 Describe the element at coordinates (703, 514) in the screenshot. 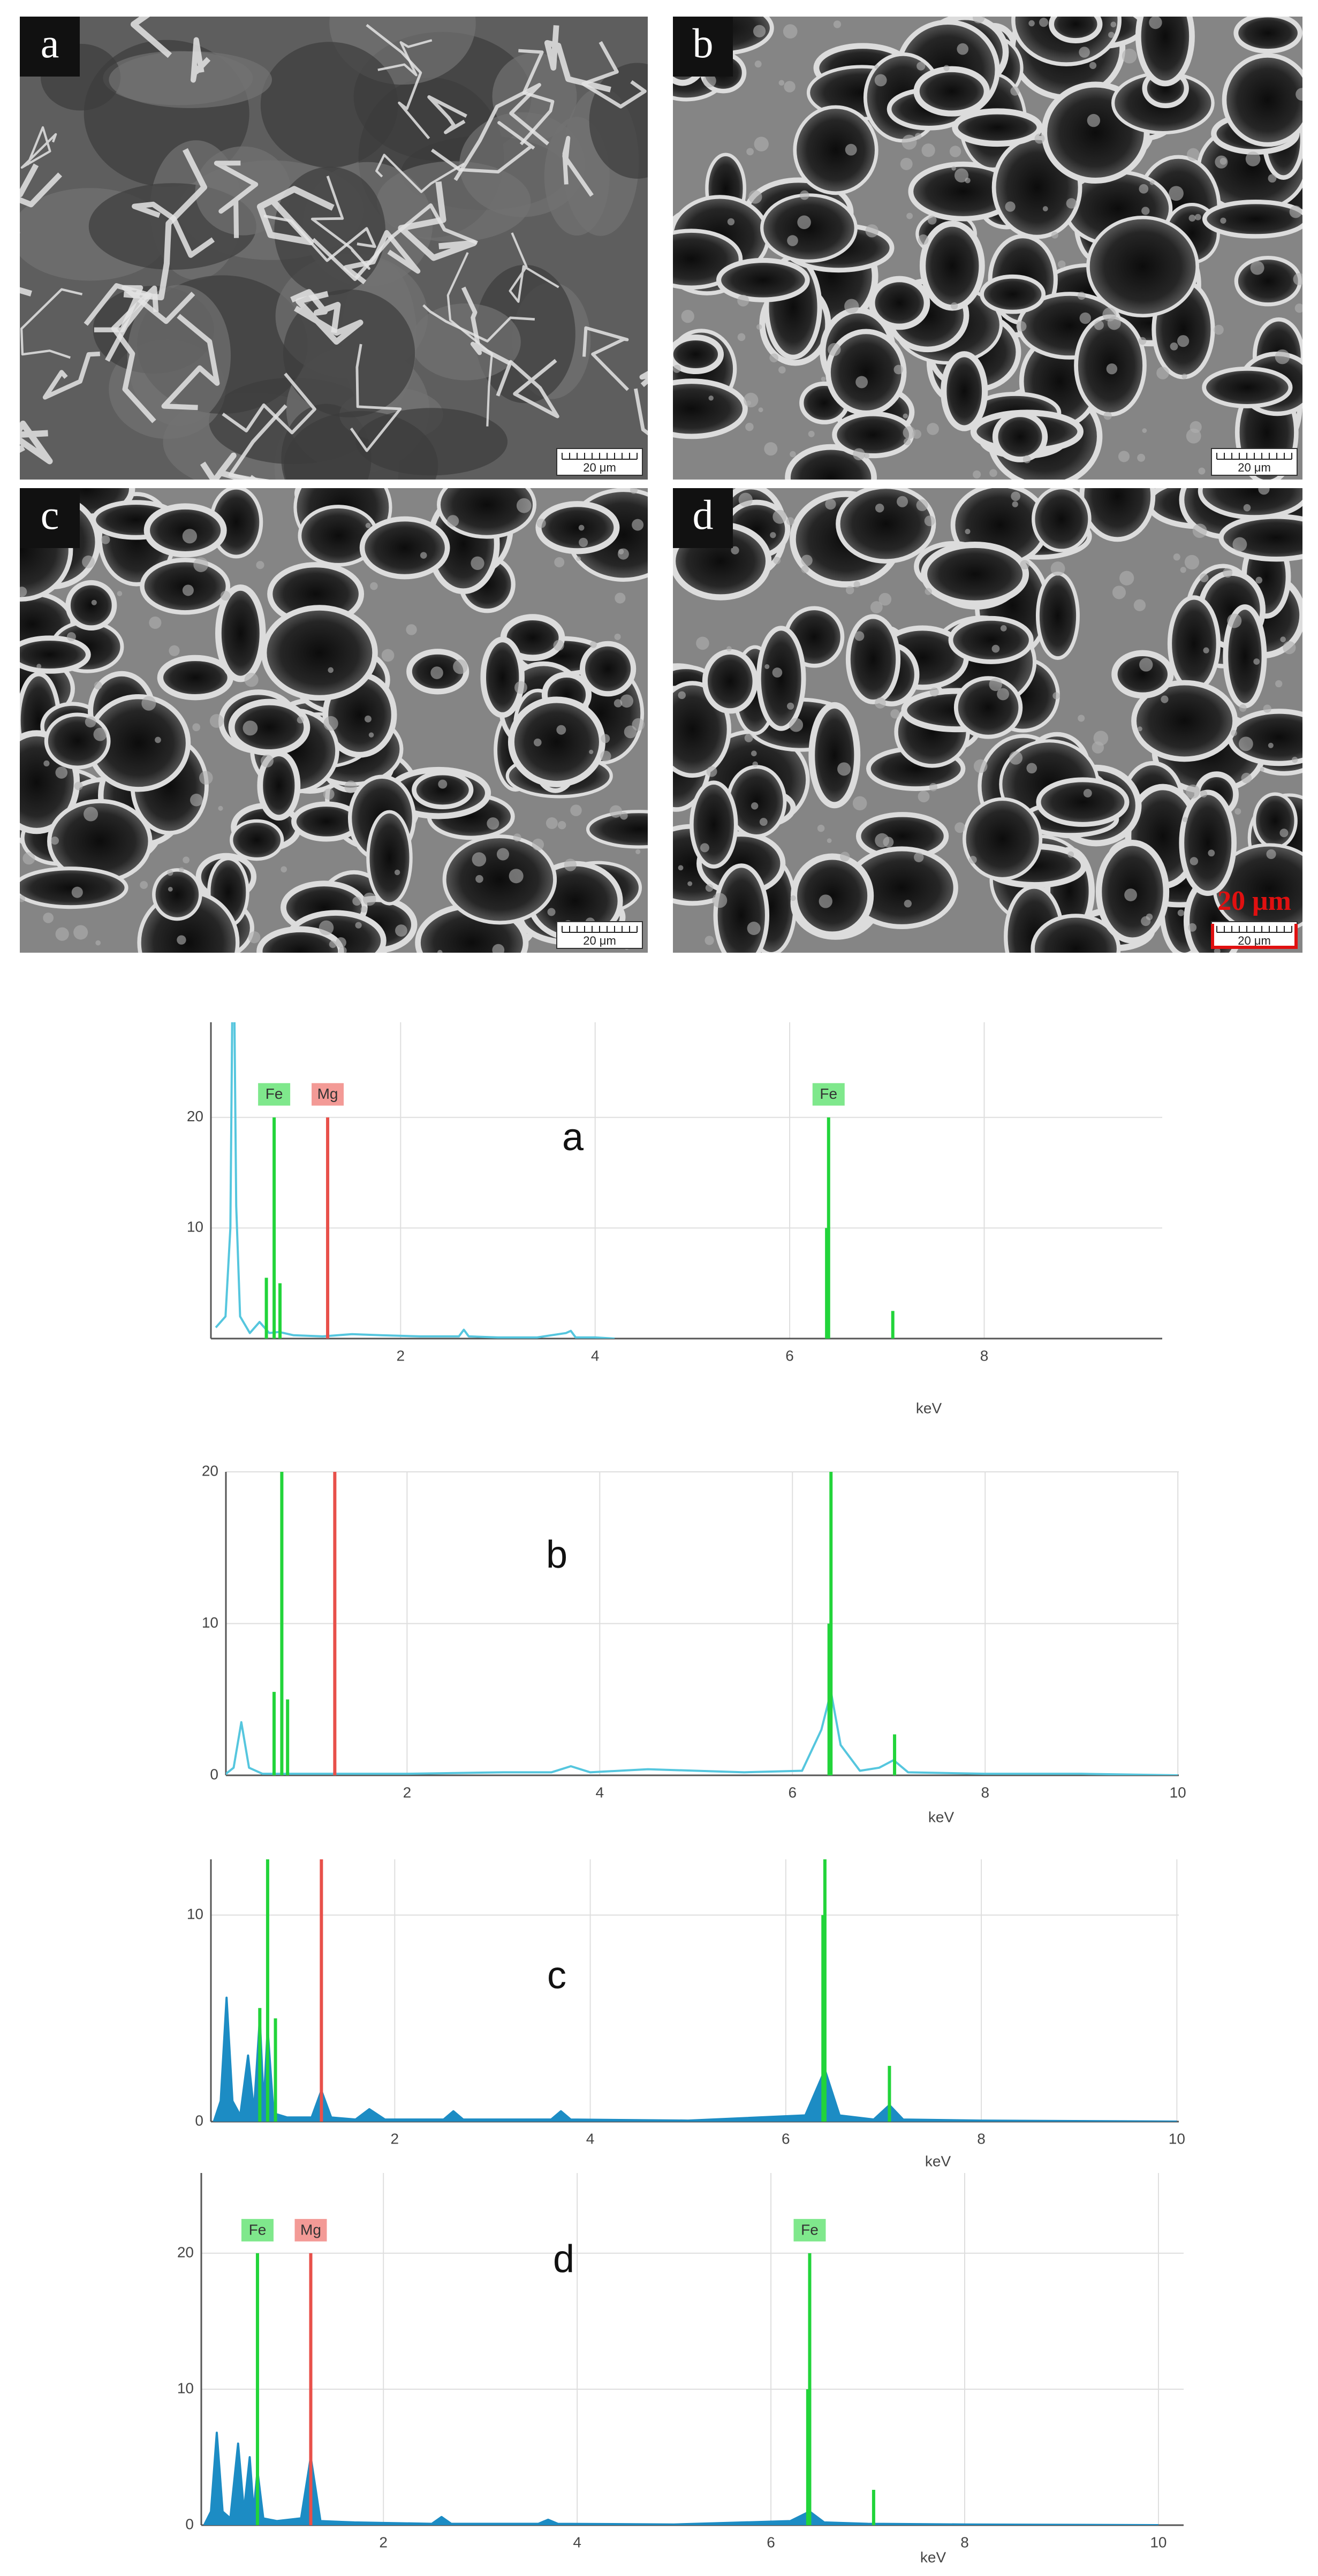

I see `panel-label: d` at that location.